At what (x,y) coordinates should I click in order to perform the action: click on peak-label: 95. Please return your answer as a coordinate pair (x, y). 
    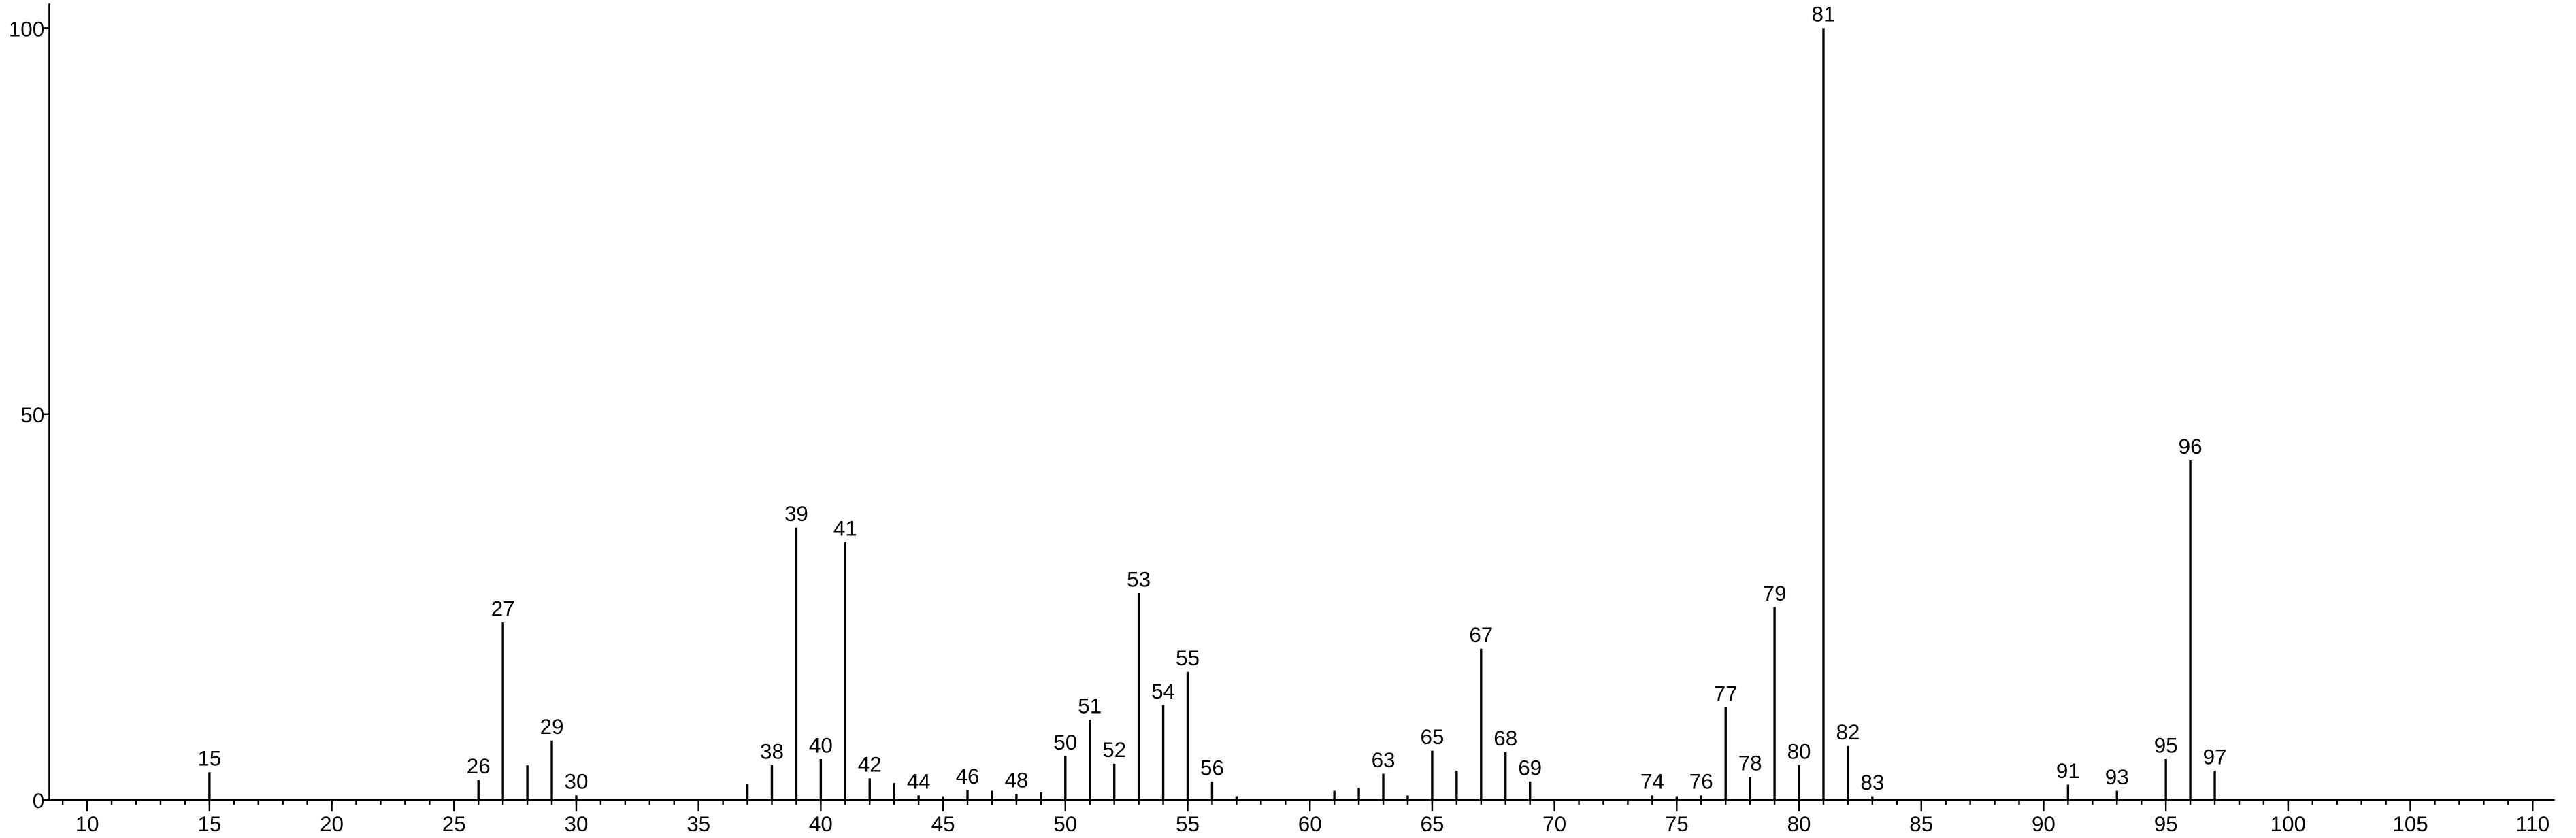
    Looking at the image, I should click on (2166, 745).